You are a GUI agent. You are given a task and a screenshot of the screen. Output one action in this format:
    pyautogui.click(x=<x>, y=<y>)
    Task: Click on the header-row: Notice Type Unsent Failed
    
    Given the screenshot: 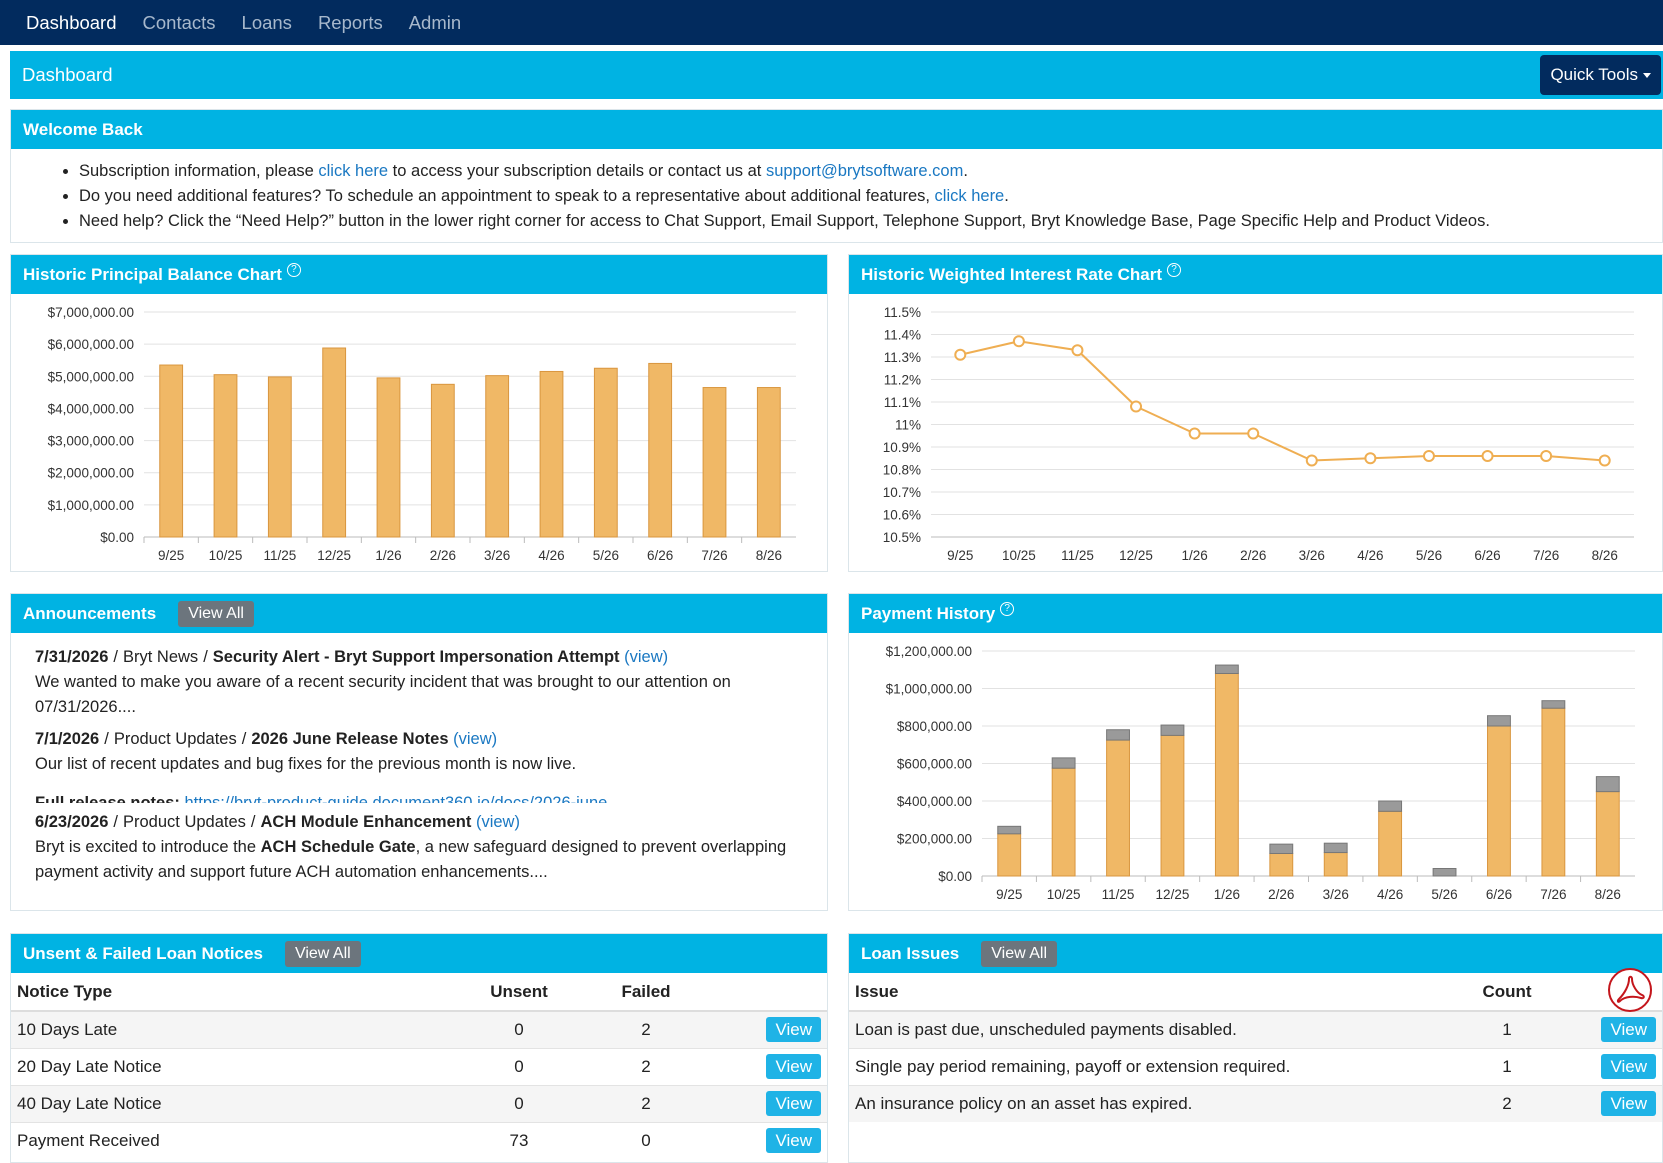 What is the action you would take?
    pyautogui.click(x=419, y=992)
    